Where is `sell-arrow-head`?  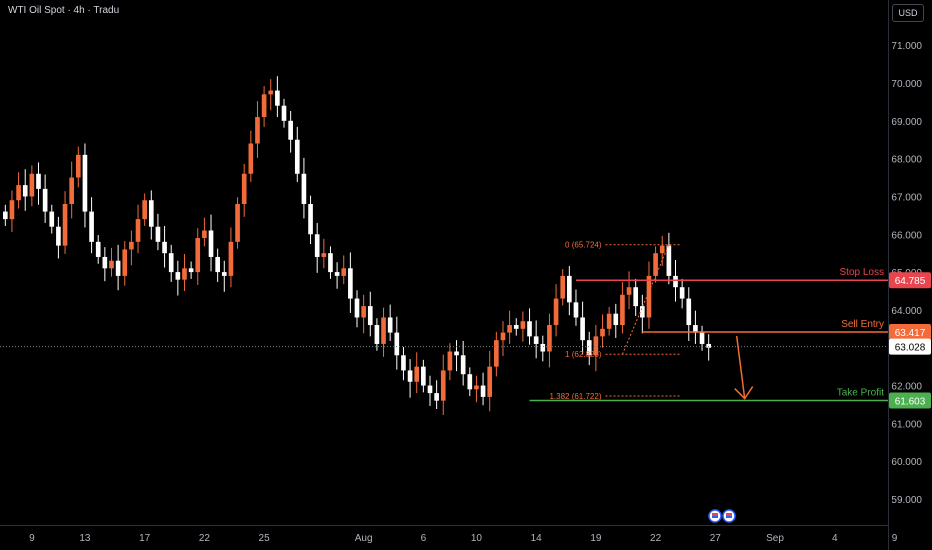 sell-arrow-head is located at coordinates (744, 393).